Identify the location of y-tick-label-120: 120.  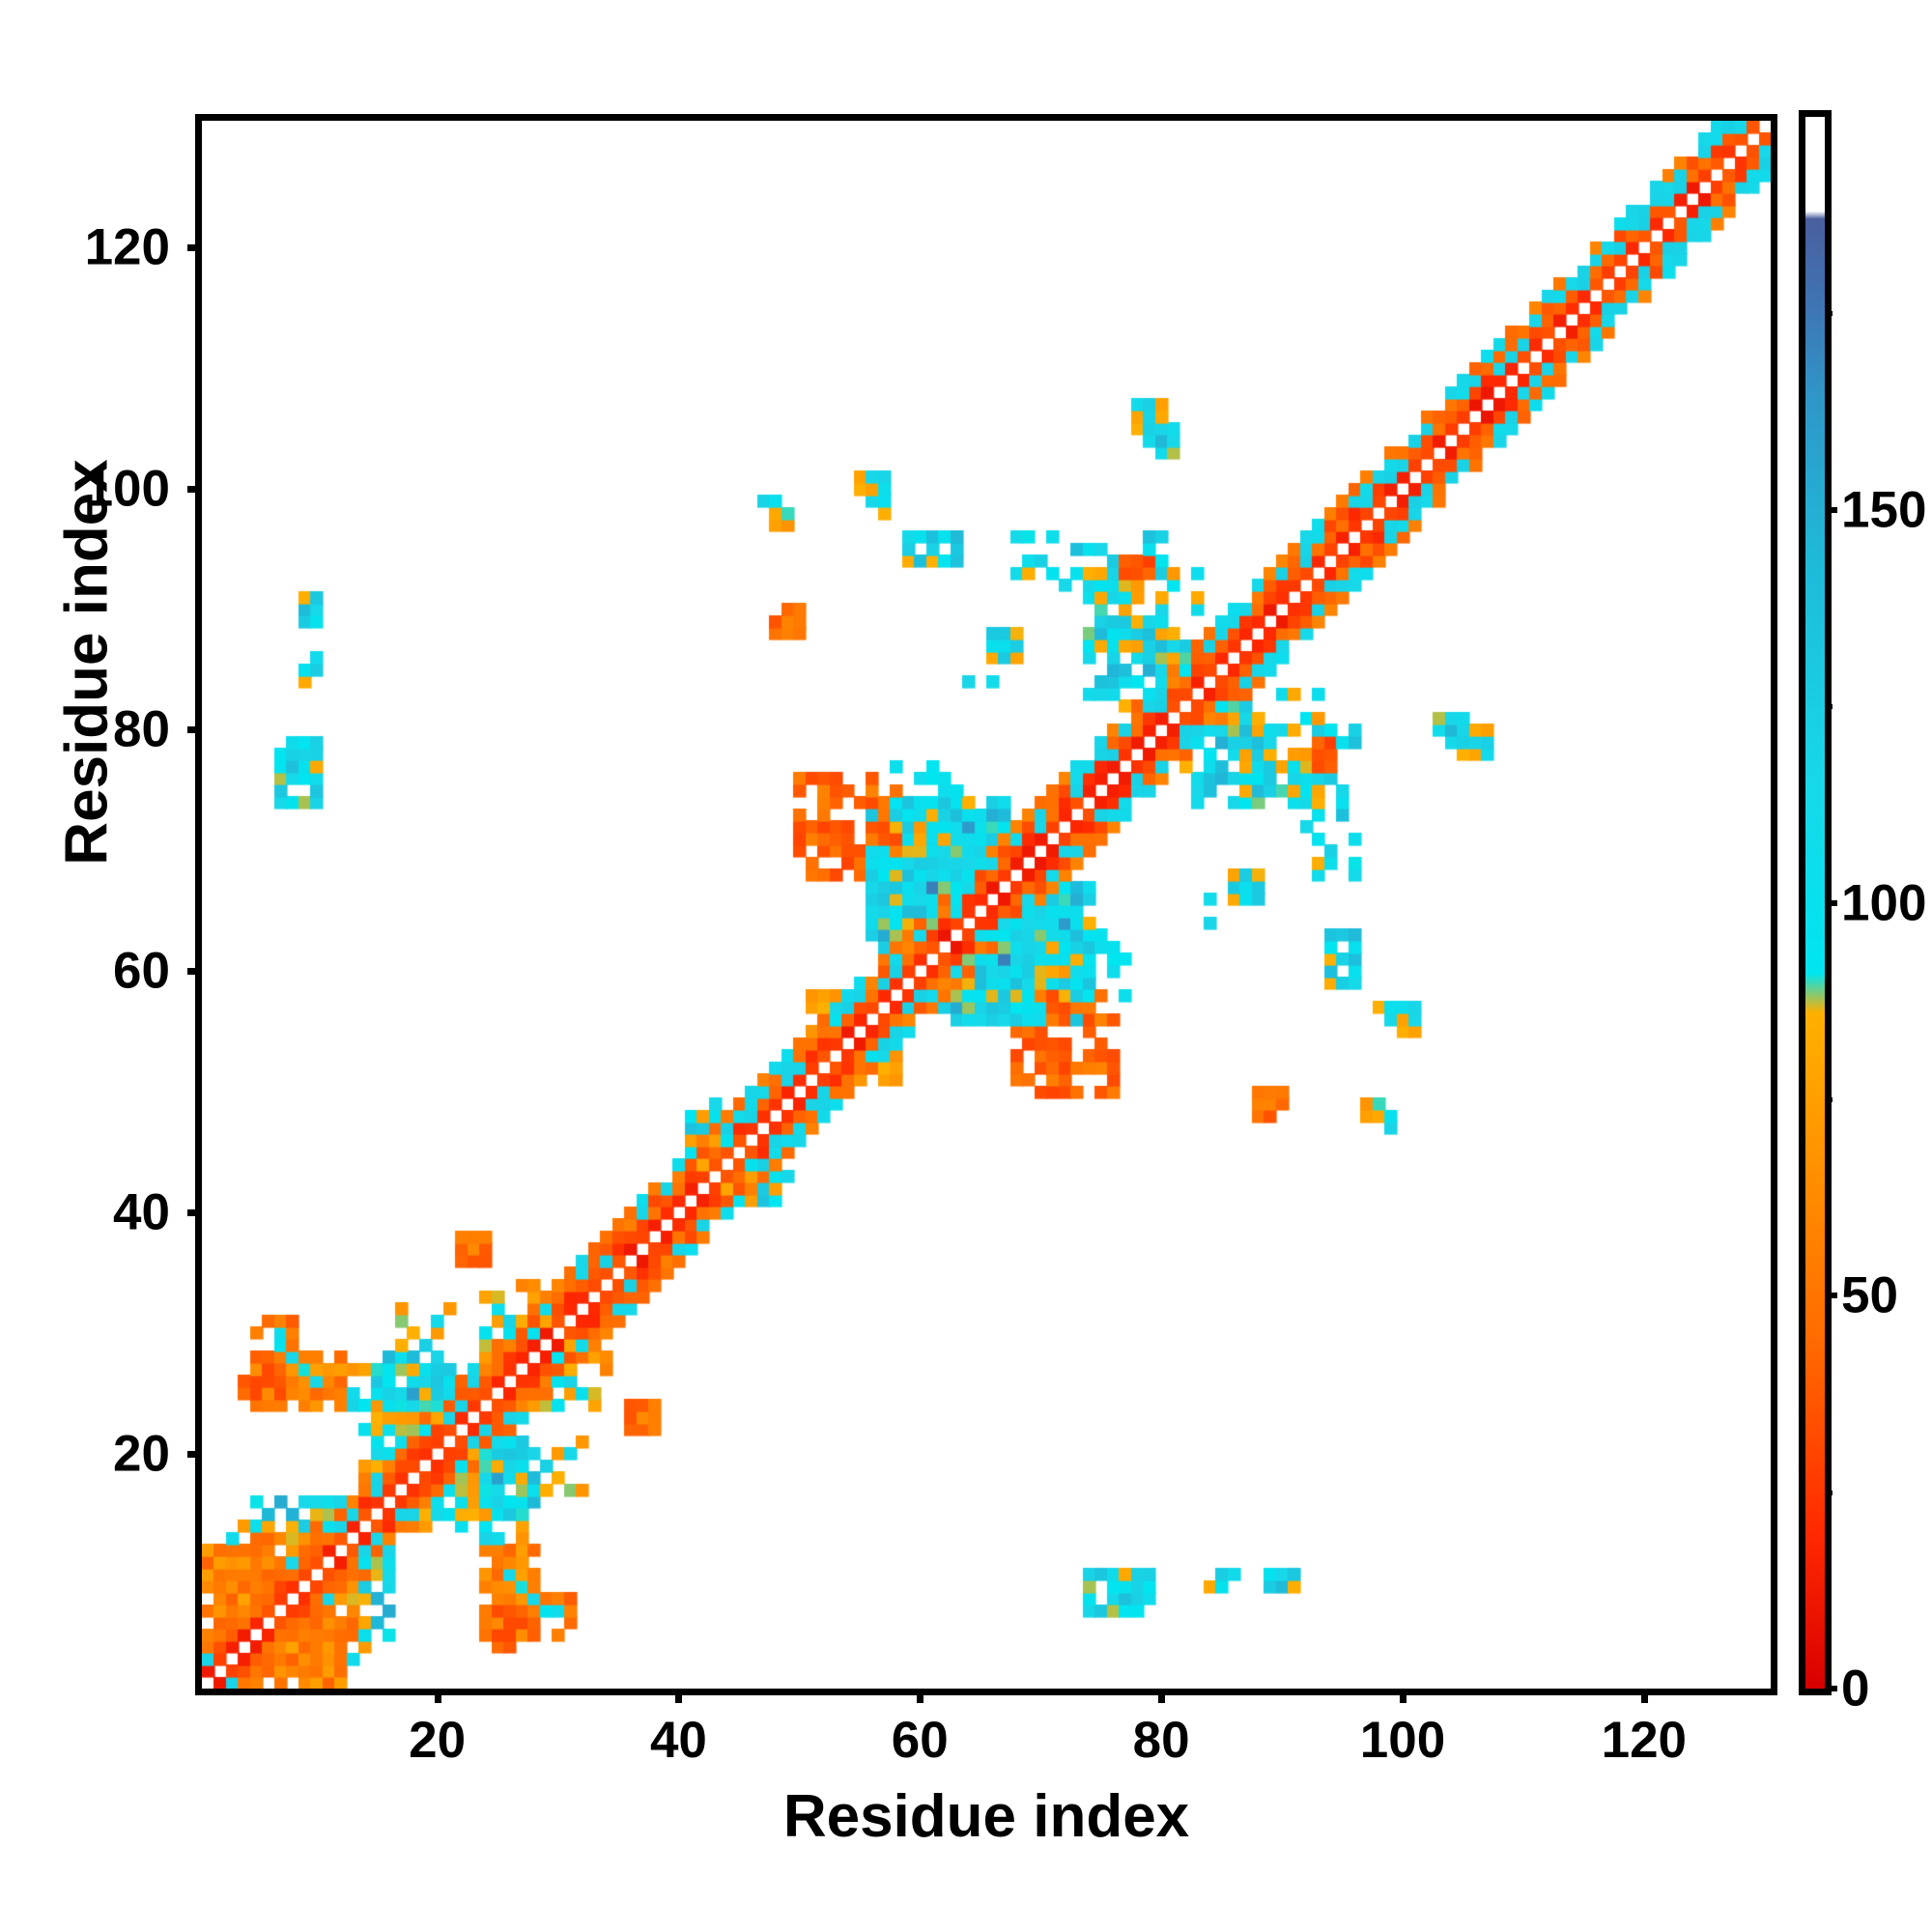
(127, 247).